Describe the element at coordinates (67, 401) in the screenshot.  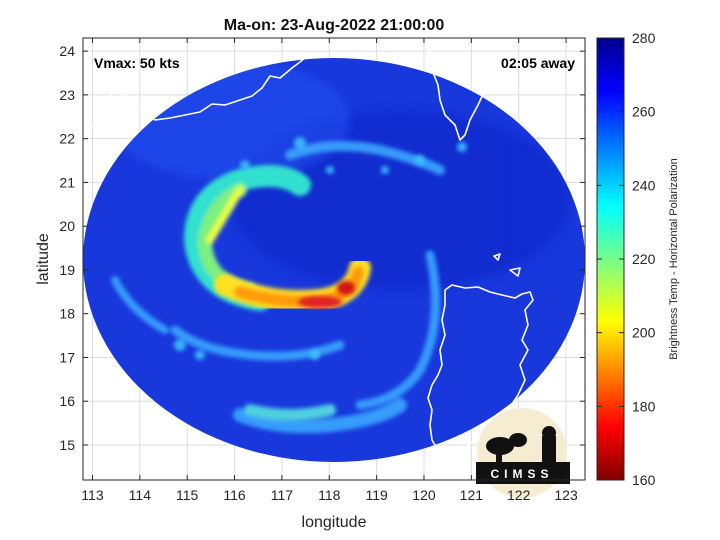
I see `y-tick-label: 16` at that location.